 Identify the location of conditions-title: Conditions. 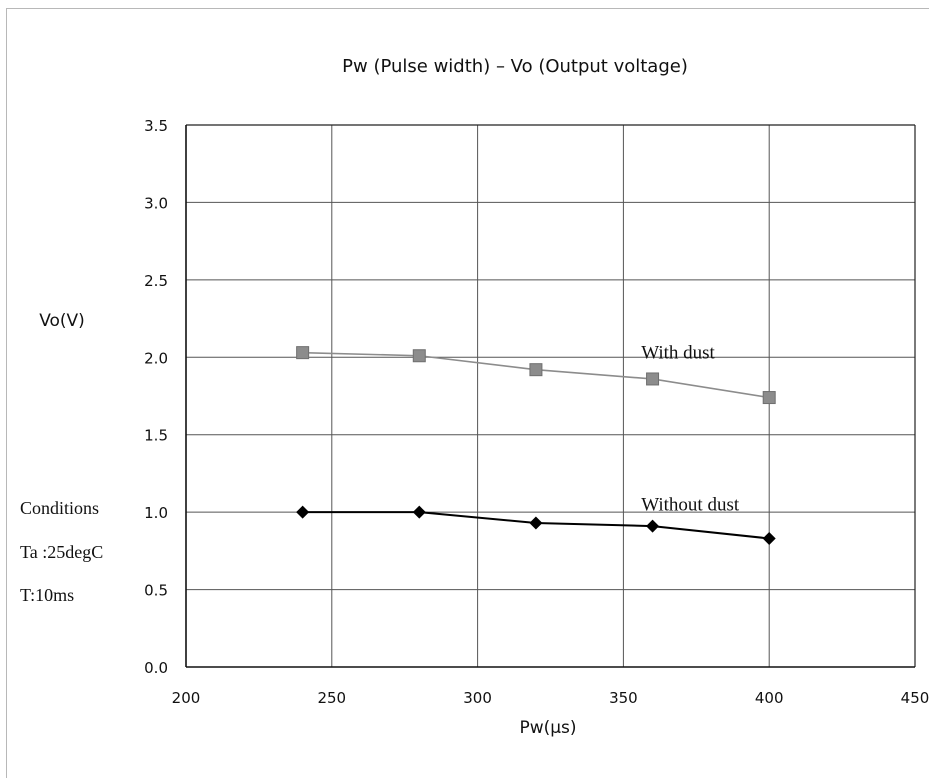
(59, 508).